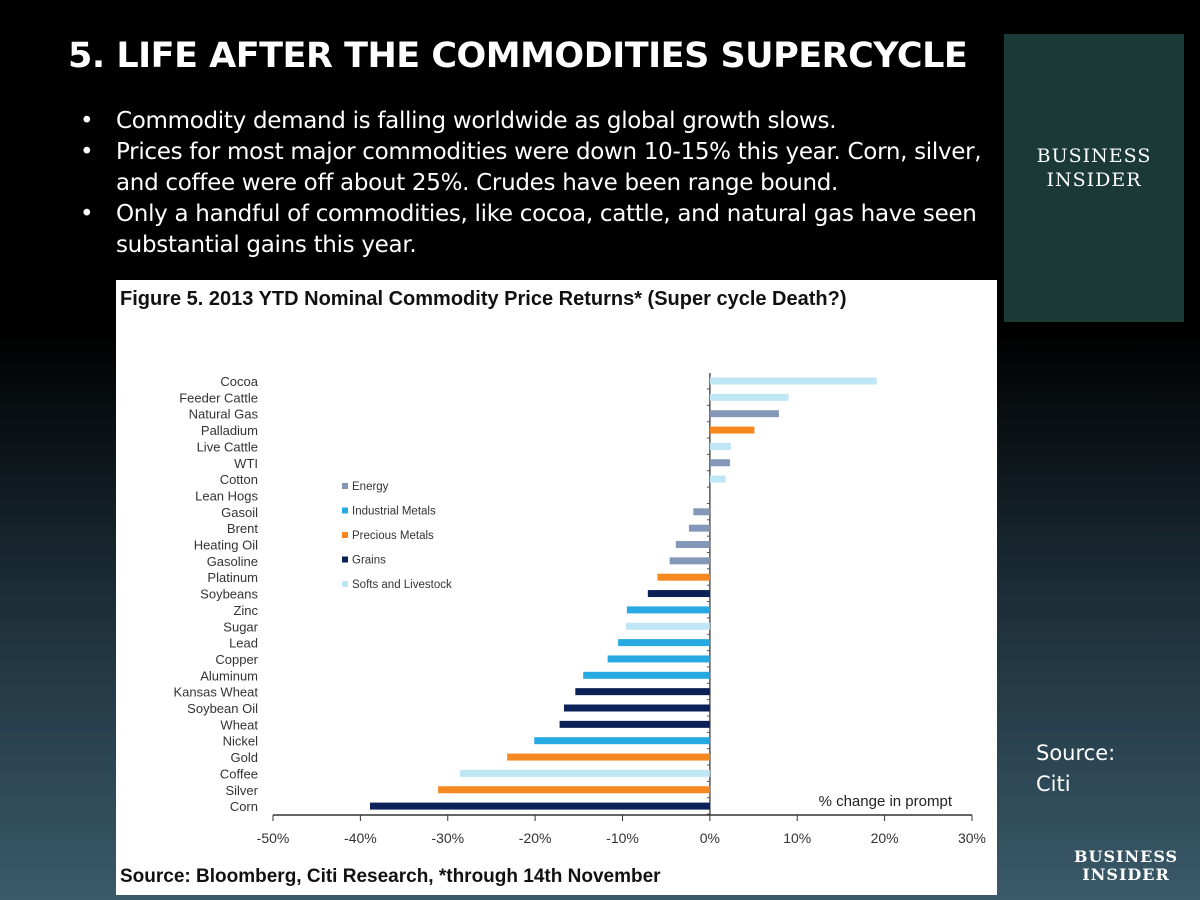 This screenshot has width=1200, height=900. I want to click on bar-sugar, so click(667, 626).